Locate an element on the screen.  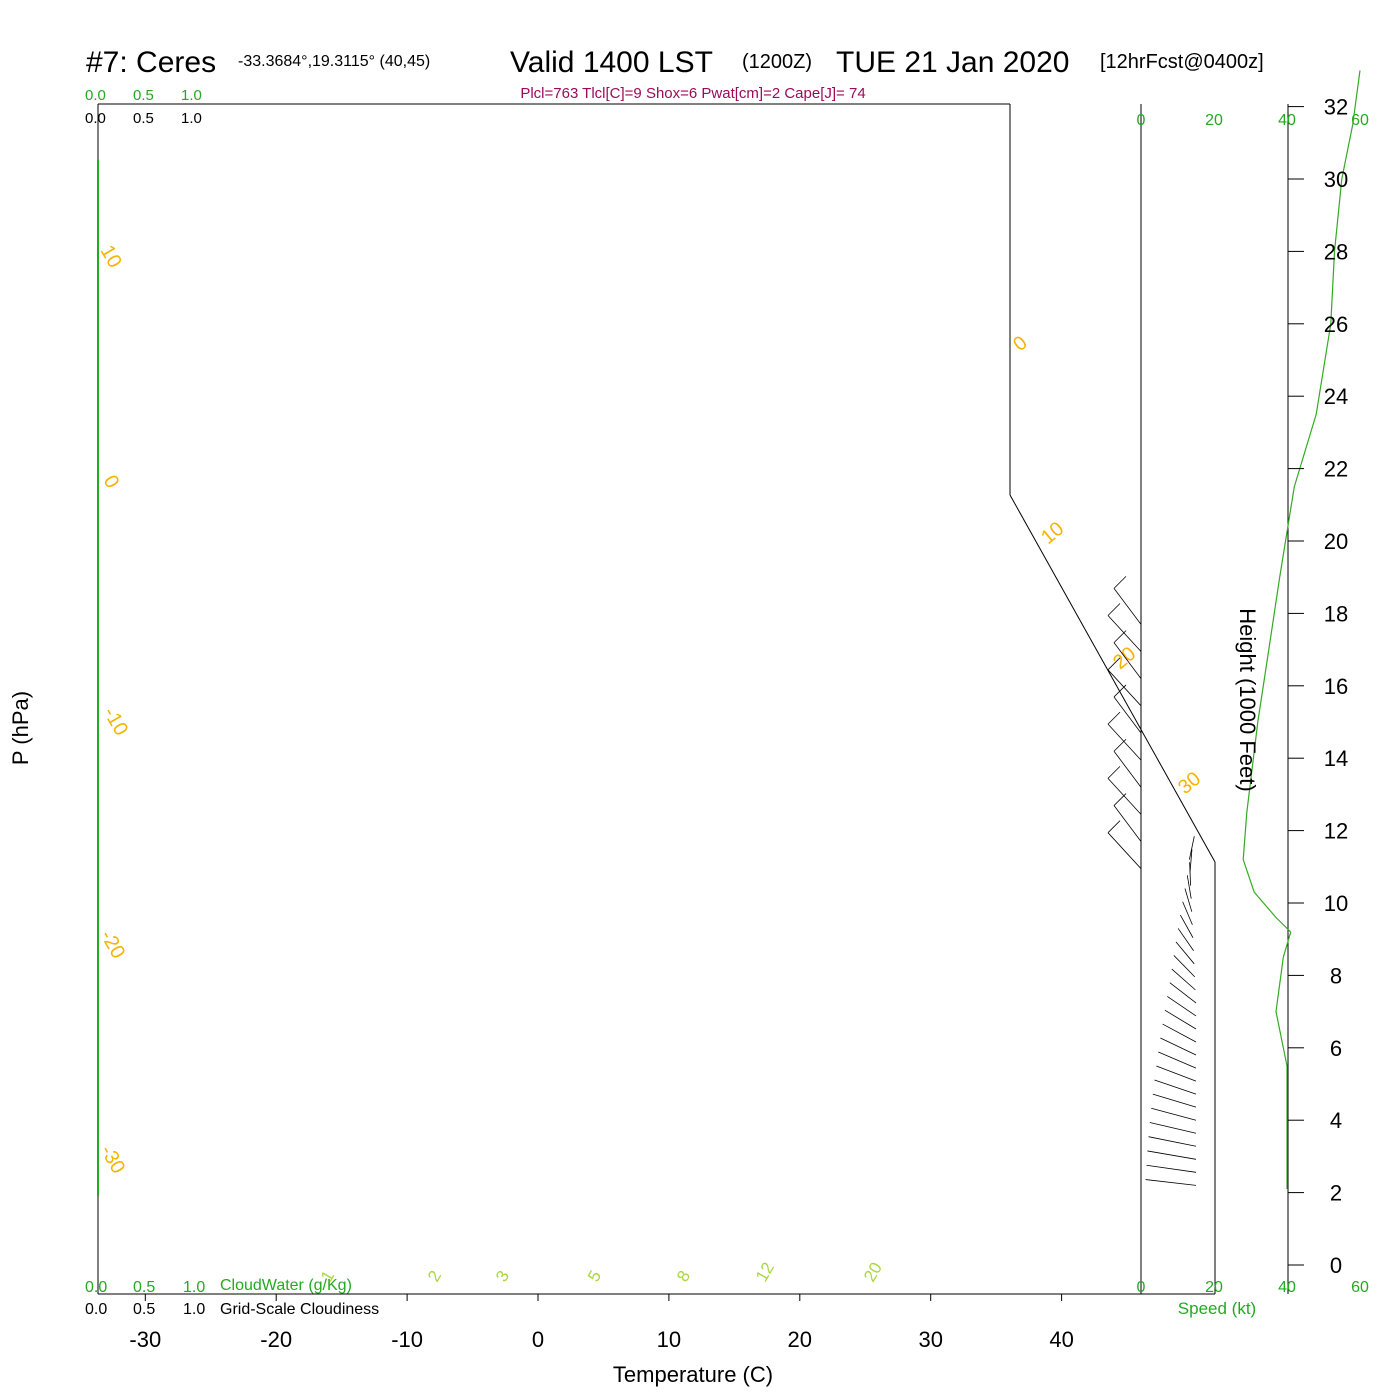
x-tick-label: 20 is located at coordinates (800, 1339).